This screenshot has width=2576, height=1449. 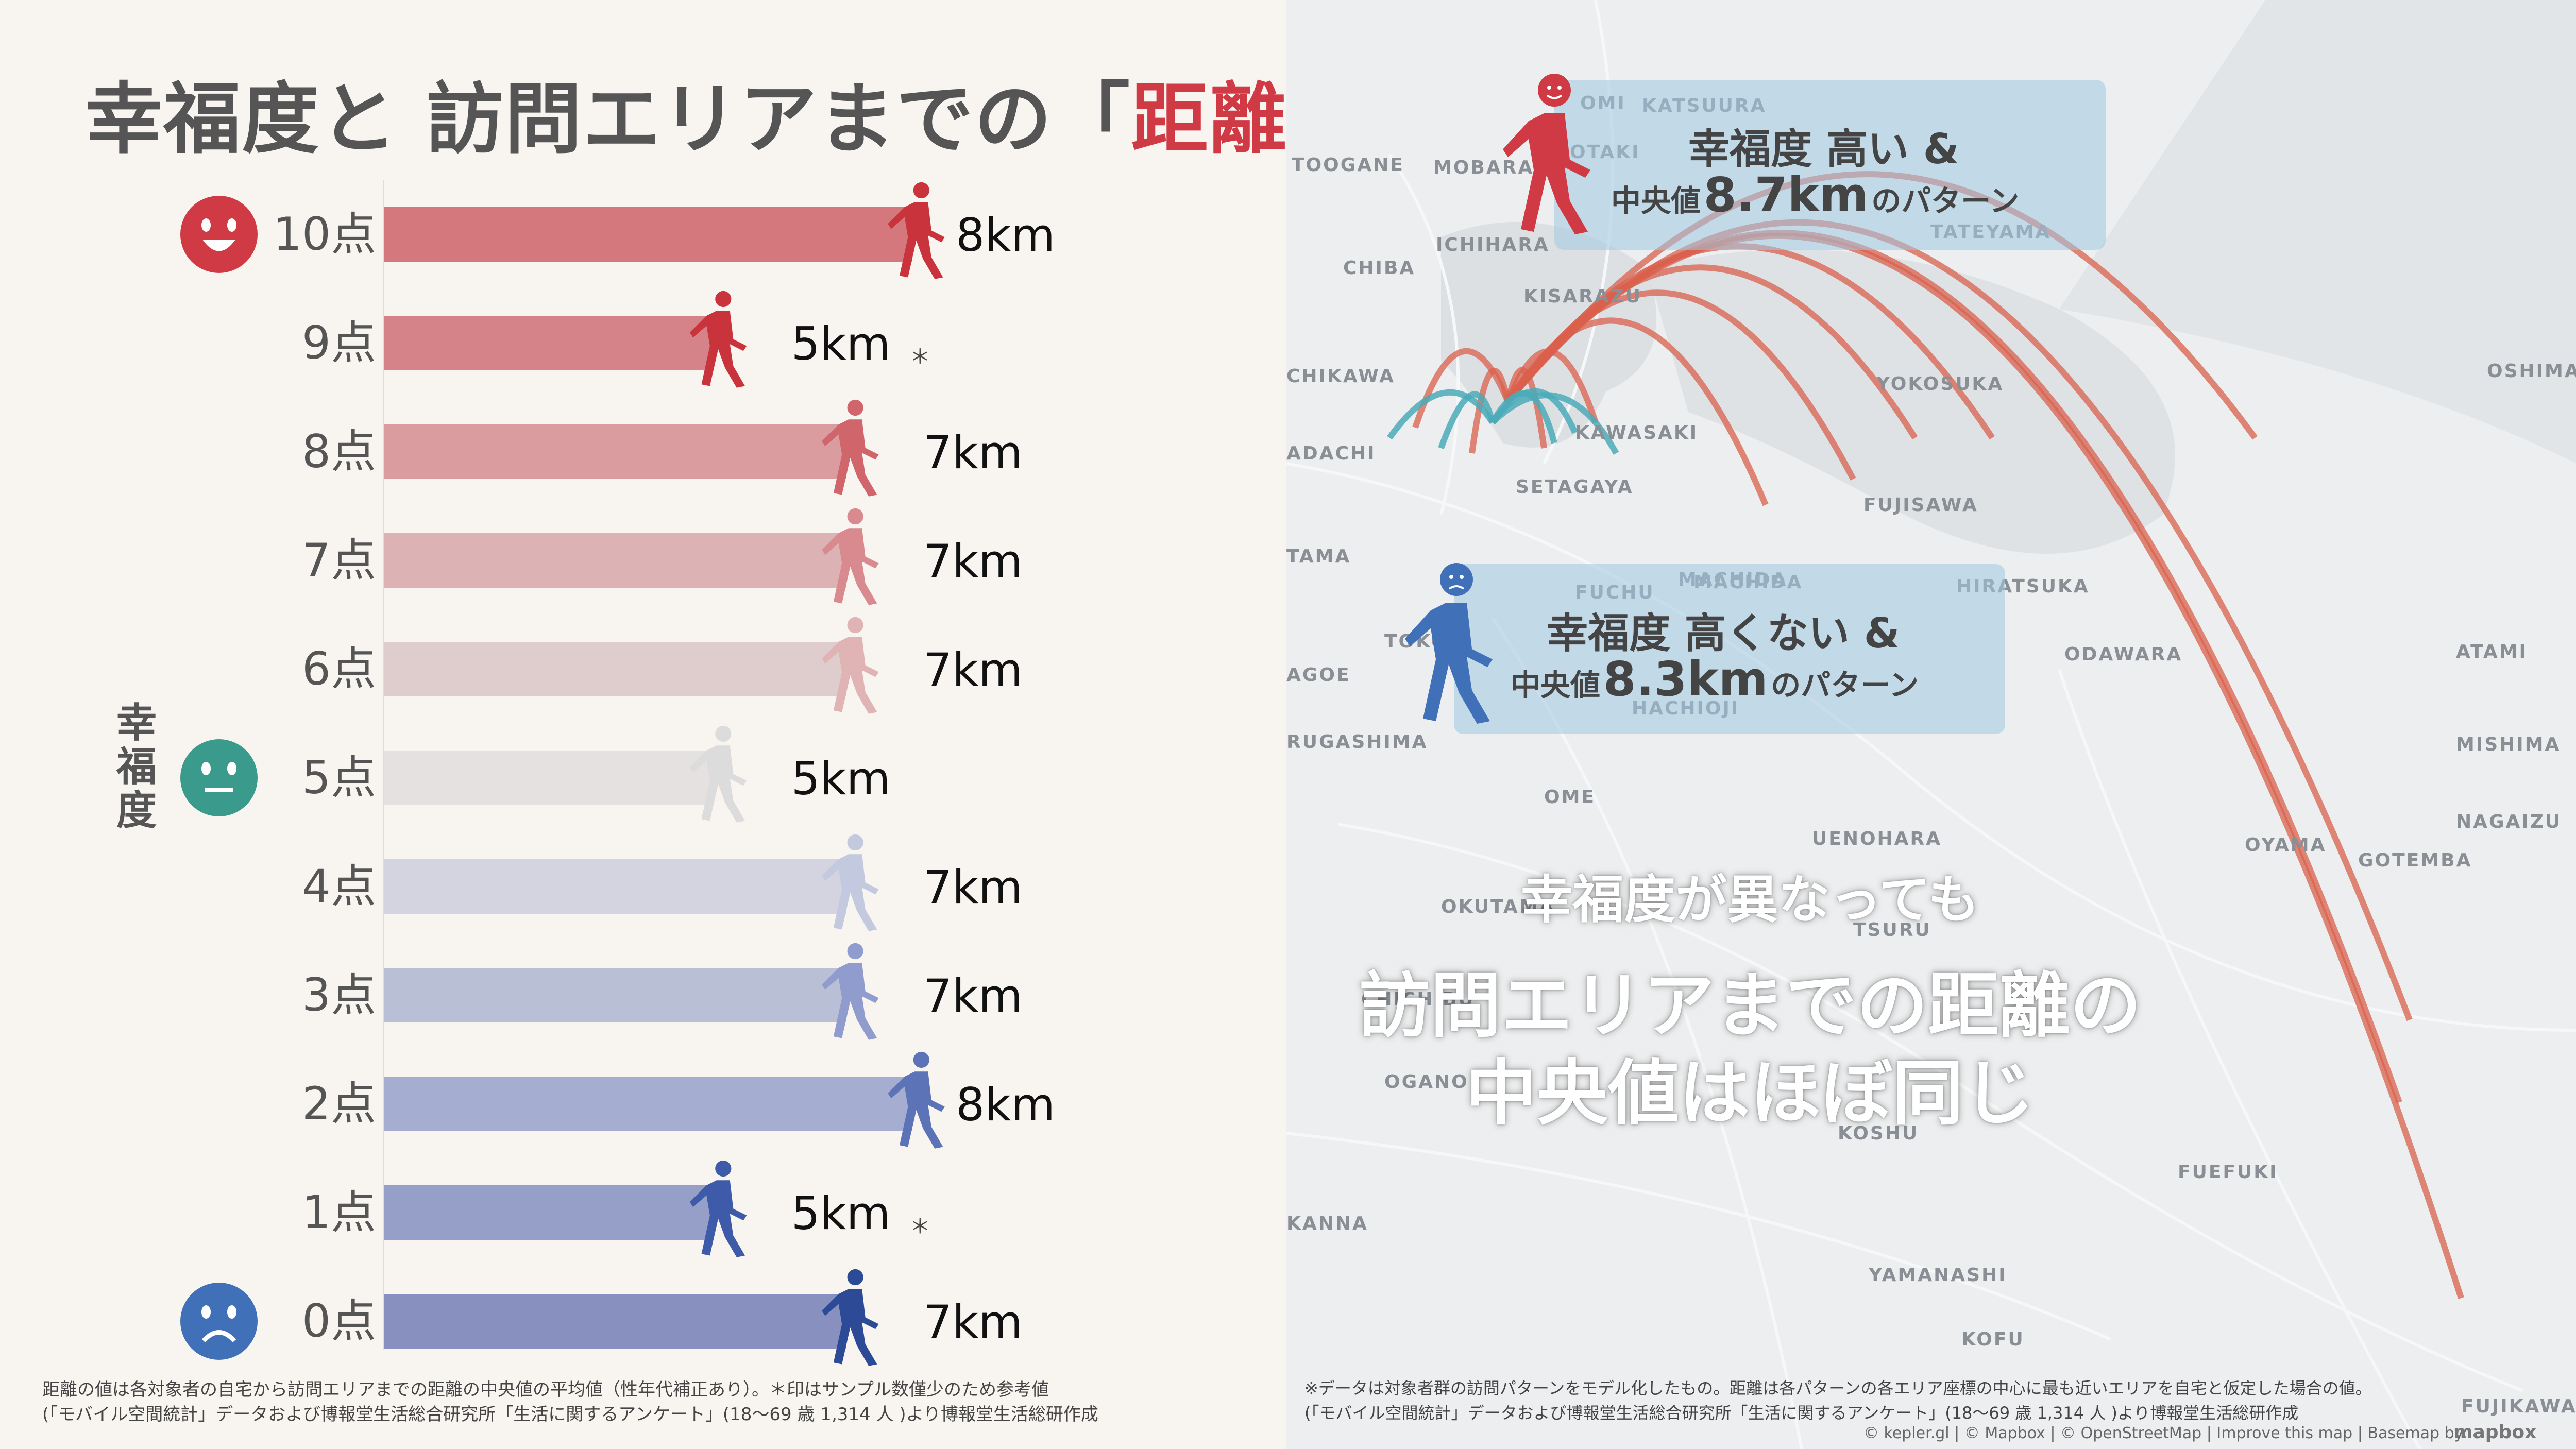 What do you see at coordinates (2492, 652) in the screenshot?
I see `map-place-label: ATAMI` at bounding box center [2492, 652].